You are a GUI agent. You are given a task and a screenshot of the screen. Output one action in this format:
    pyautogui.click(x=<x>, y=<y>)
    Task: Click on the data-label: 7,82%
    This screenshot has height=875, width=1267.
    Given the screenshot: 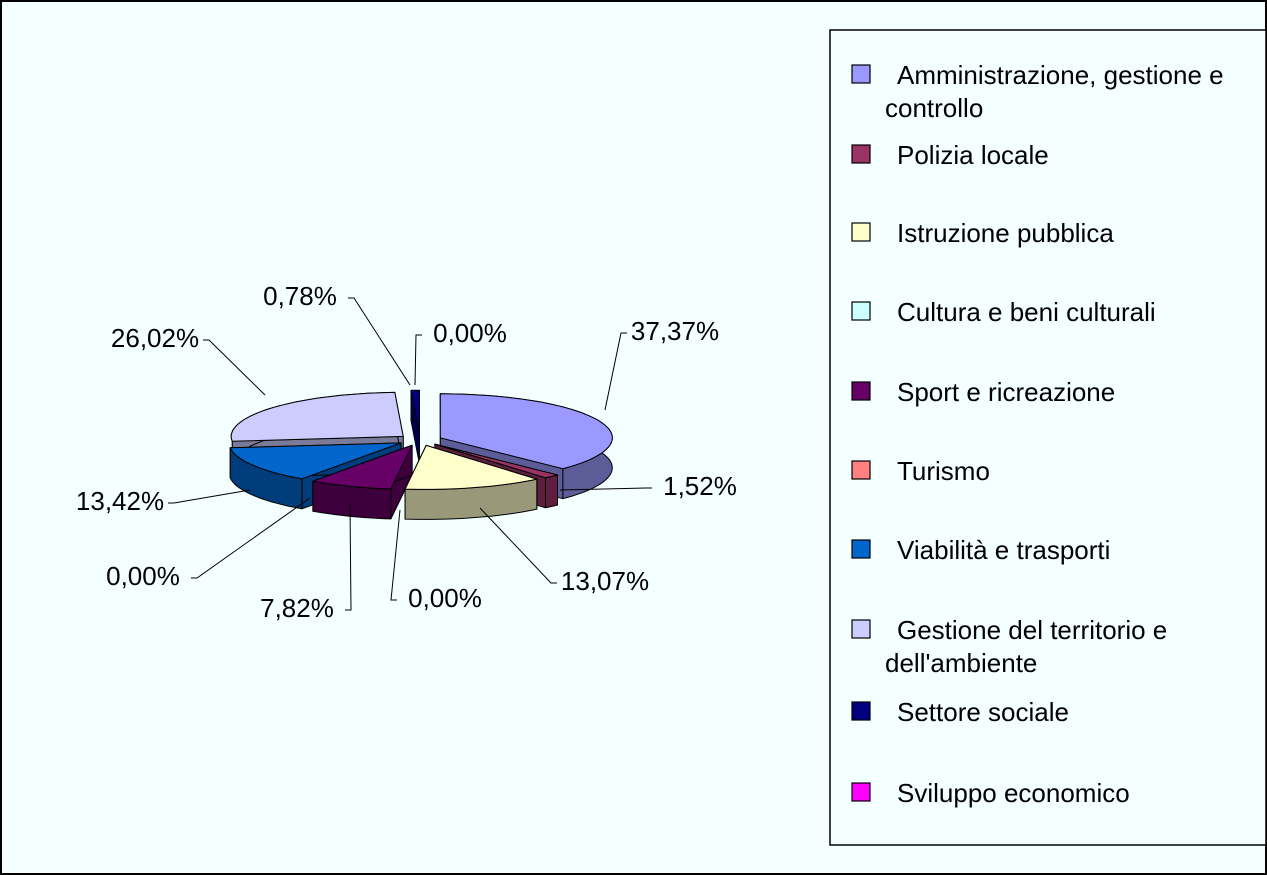 What is the action you would take?
    pyautogui.click(x=297, y=608)
    